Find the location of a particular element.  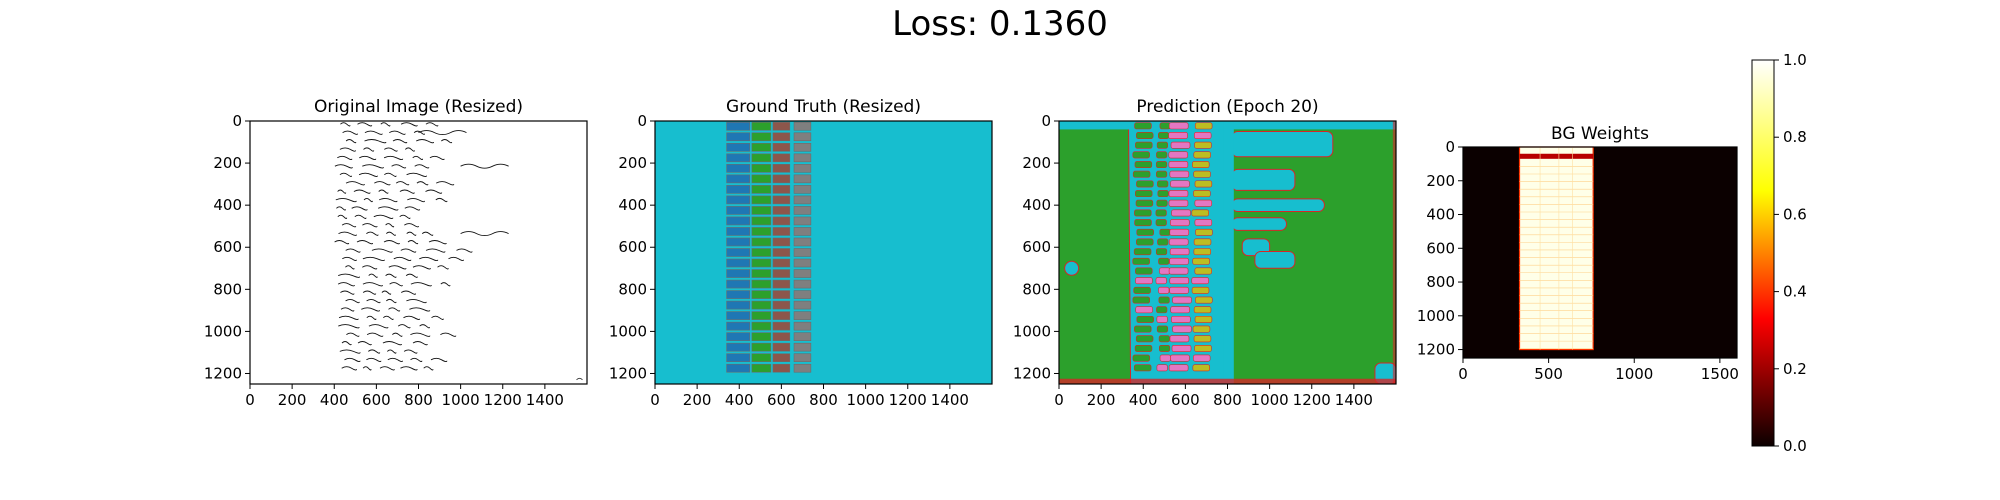

image-bgweights-bg is located at coordinates (1600, 252).